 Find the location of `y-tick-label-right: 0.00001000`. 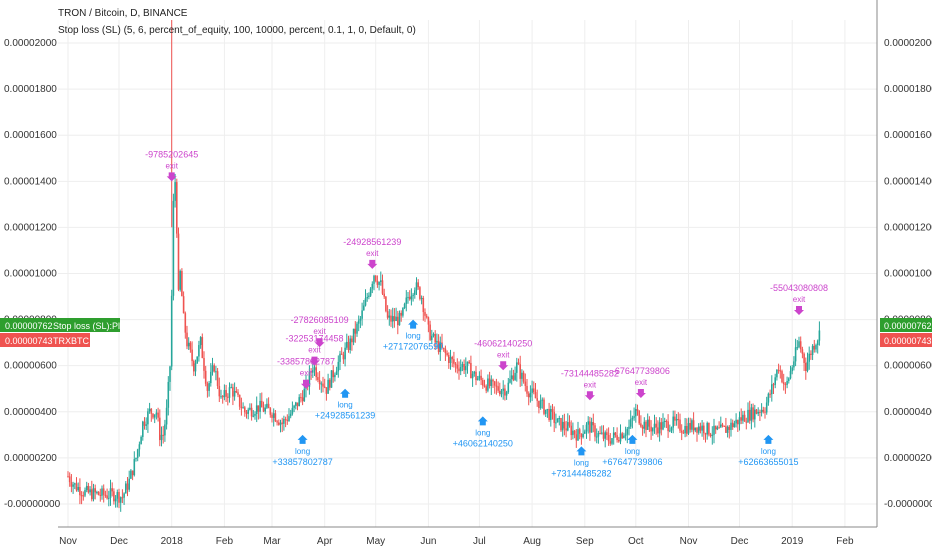

y-tick-label-right: 0.00001000 is located at coordinates (908, 274).